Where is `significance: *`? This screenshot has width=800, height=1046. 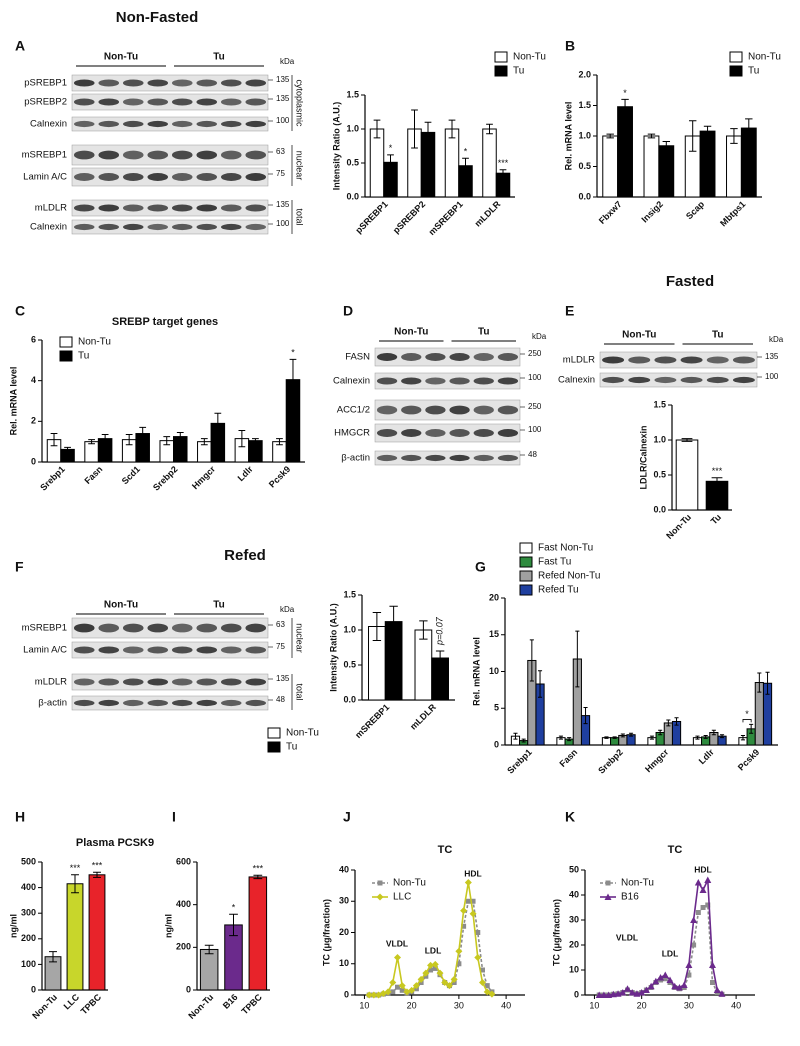
significance: * is located at coordinates (234, 908).